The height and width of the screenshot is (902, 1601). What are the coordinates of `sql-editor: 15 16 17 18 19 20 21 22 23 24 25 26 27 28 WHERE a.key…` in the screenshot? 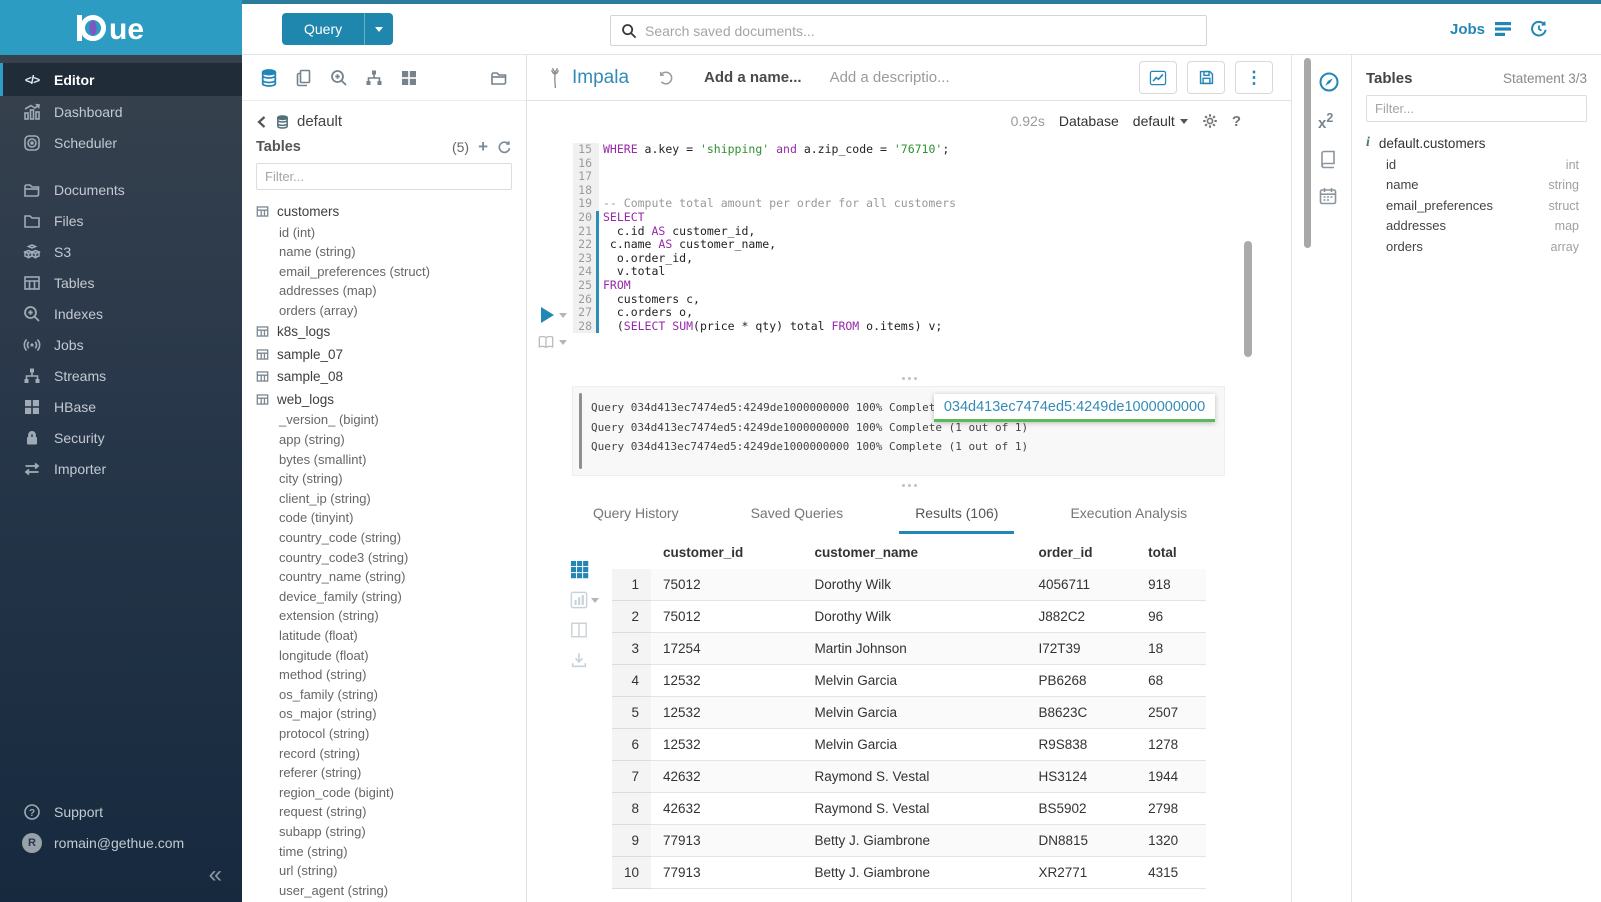 It's located at (909, 257).